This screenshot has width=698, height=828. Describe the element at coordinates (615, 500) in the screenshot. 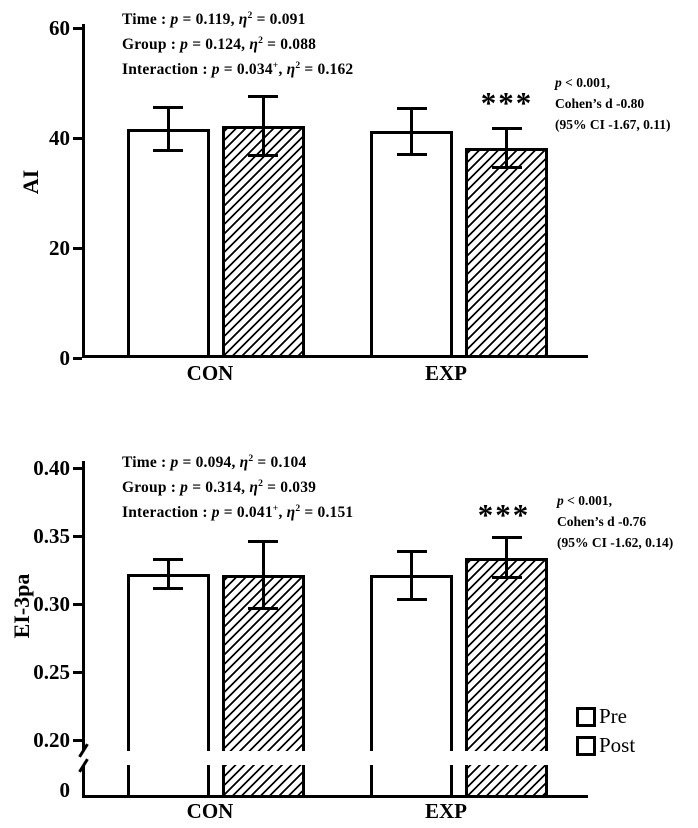

I see `effect-p-value: p < 0.001,` at that location.